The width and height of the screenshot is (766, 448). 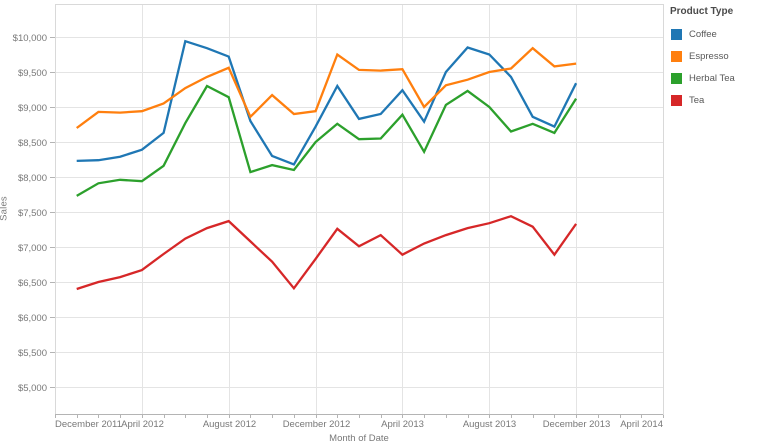 What do you see at coordinates (317, 424) in the screenshot?
I see `x-tick-label: December 2012` at bounding box center [317, 424].